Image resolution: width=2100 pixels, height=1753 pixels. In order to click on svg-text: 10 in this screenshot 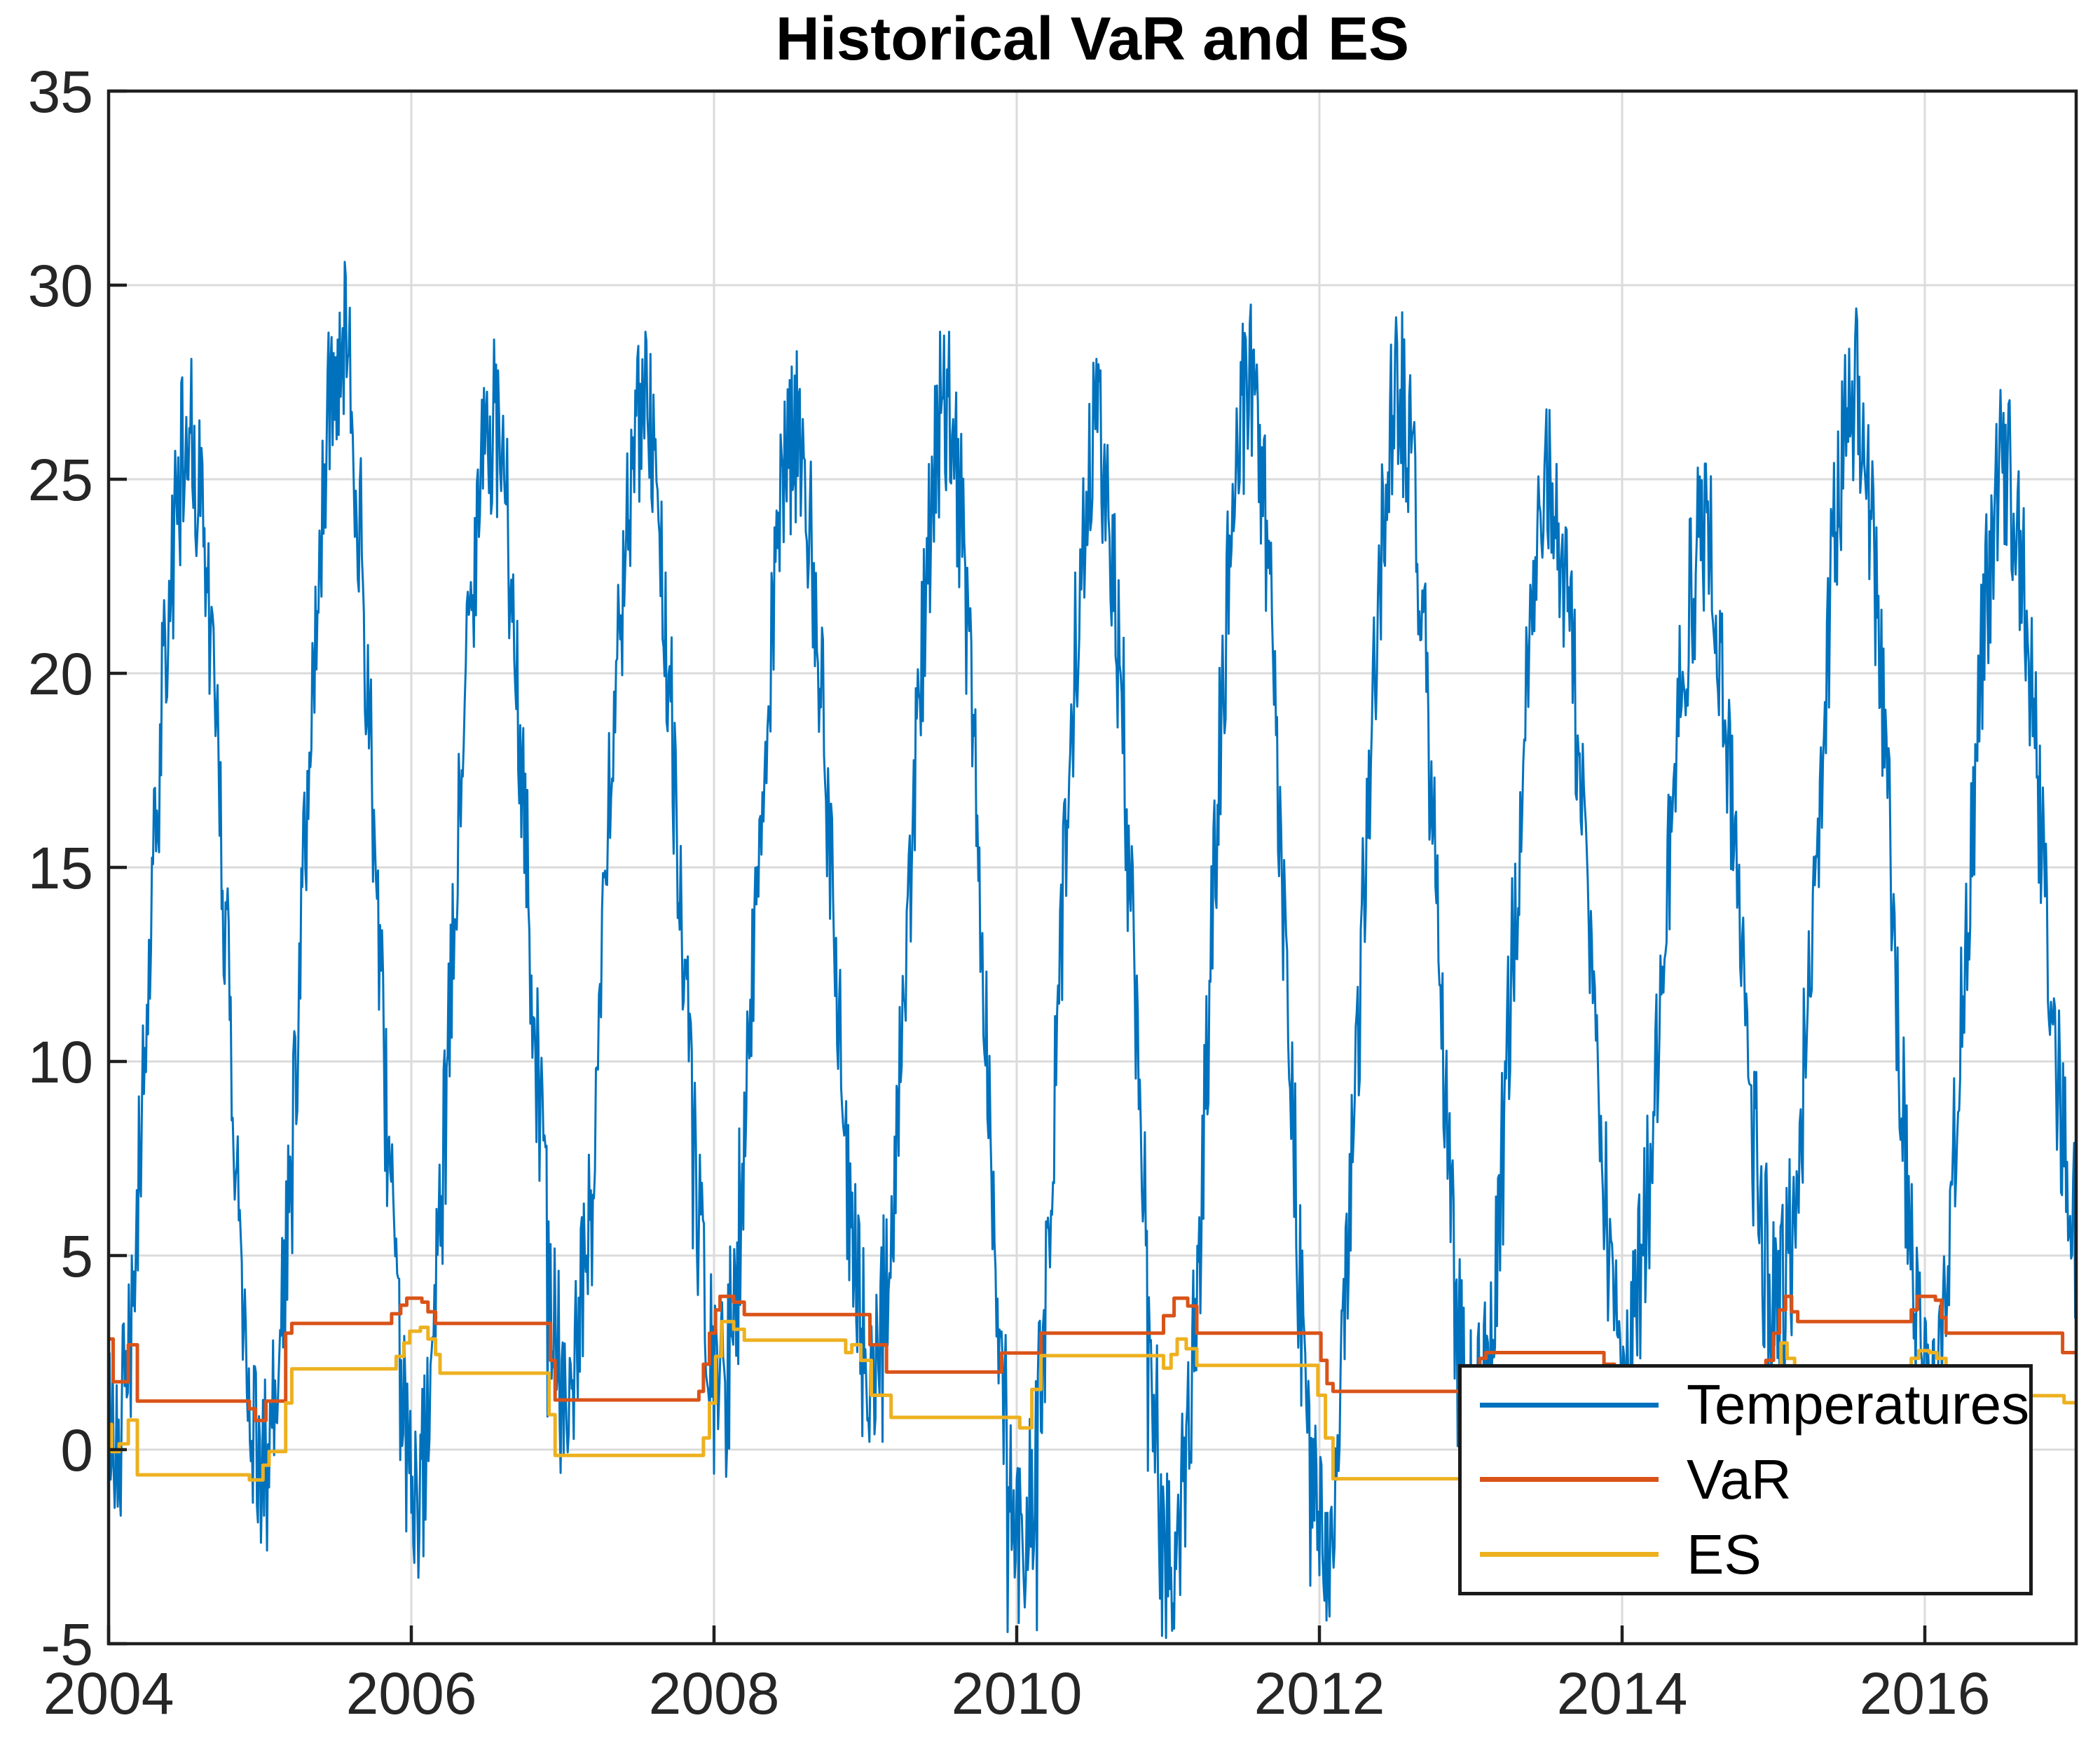, I will do `click(60, 1062)`.